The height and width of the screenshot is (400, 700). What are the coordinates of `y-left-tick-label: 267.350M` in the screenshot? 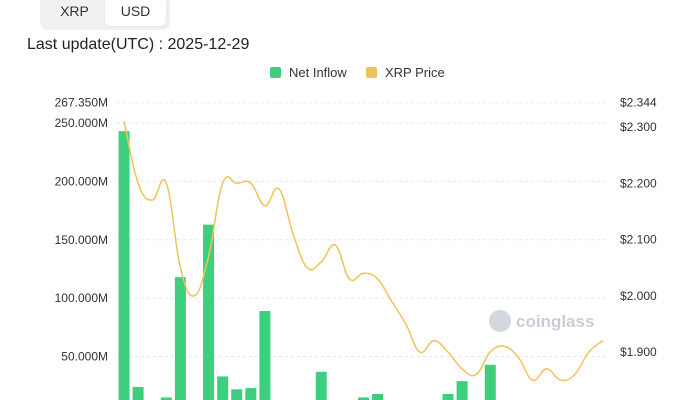 It's located at (81, 103).